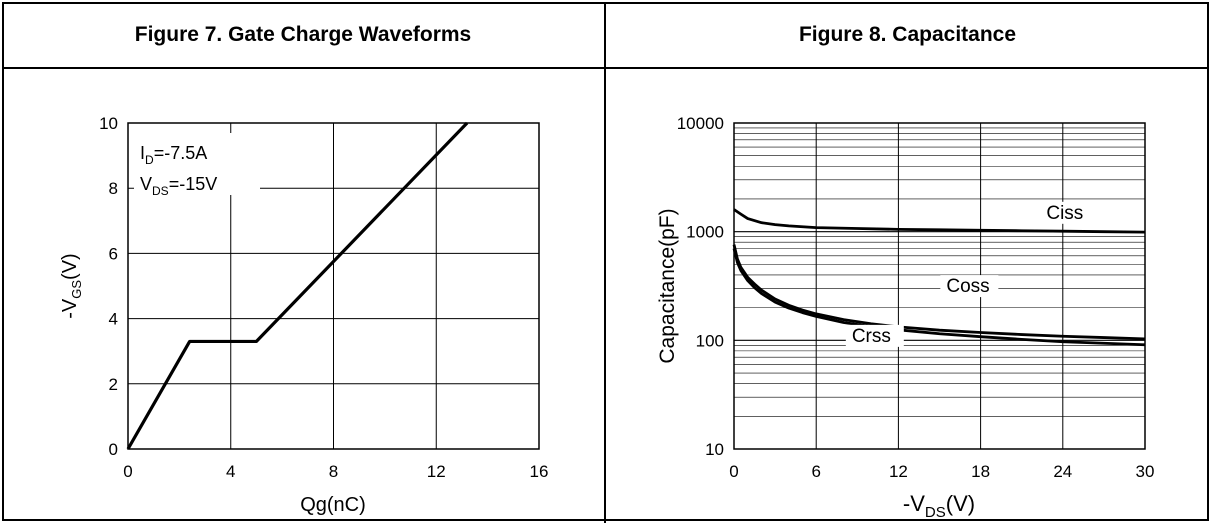  Describe the element at coordinates (939, 506) in the screenshot. I see `x-axis-label-capacitance: -VDS(V)` at that location.